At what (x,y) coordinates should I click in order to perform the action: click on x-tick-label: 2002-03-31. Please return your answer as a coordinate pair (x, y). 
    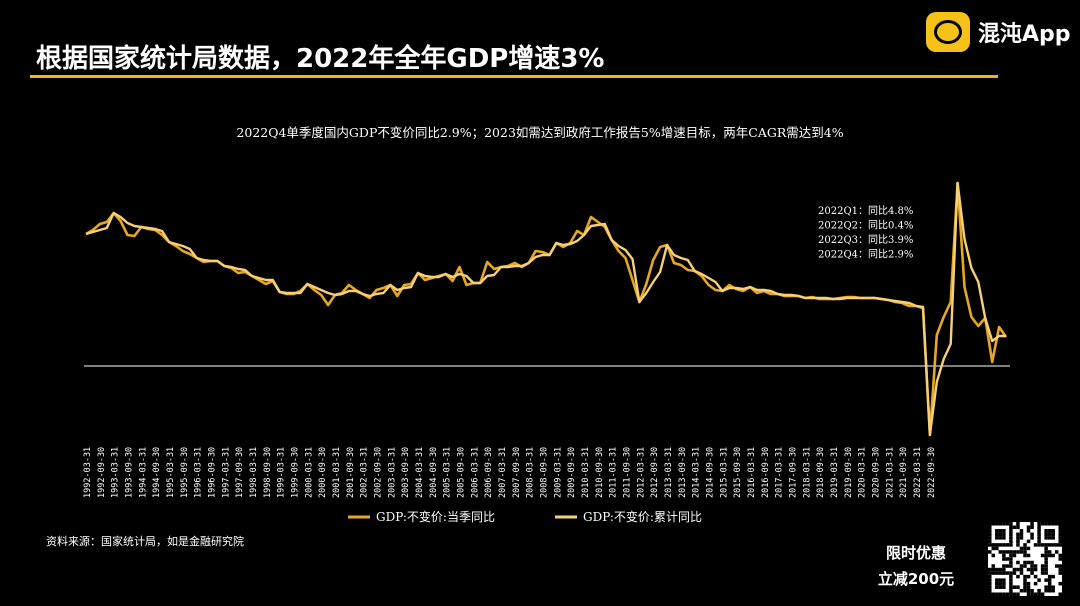
    Looking at the image, I should click on (365, 472).